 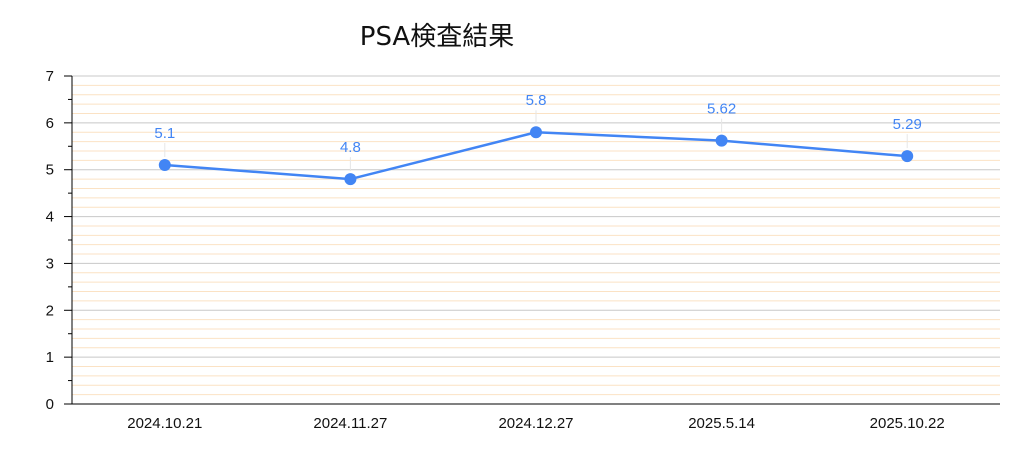 I want to click on data-label: 4.8, so click(x=350, y=147).